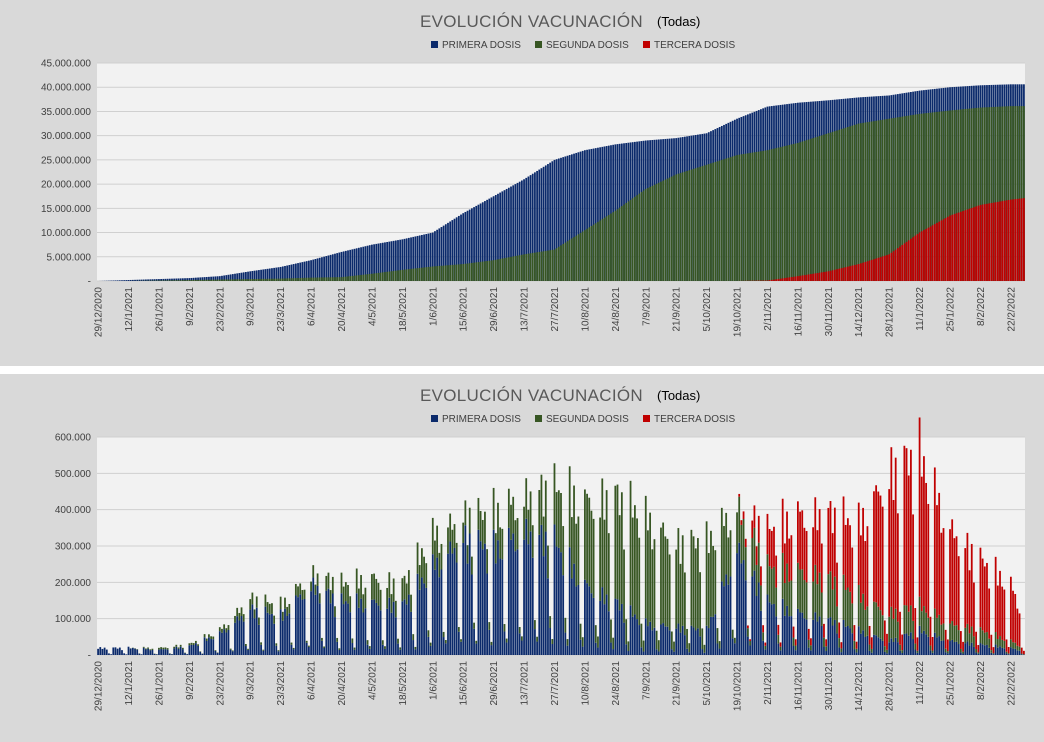 Image resolution: width=1044 pixels, height=742 pixels. Describe the element at coordinates (585, 309) in the screenshot. I see `x-tick-label: 10/8/2021` at that location.